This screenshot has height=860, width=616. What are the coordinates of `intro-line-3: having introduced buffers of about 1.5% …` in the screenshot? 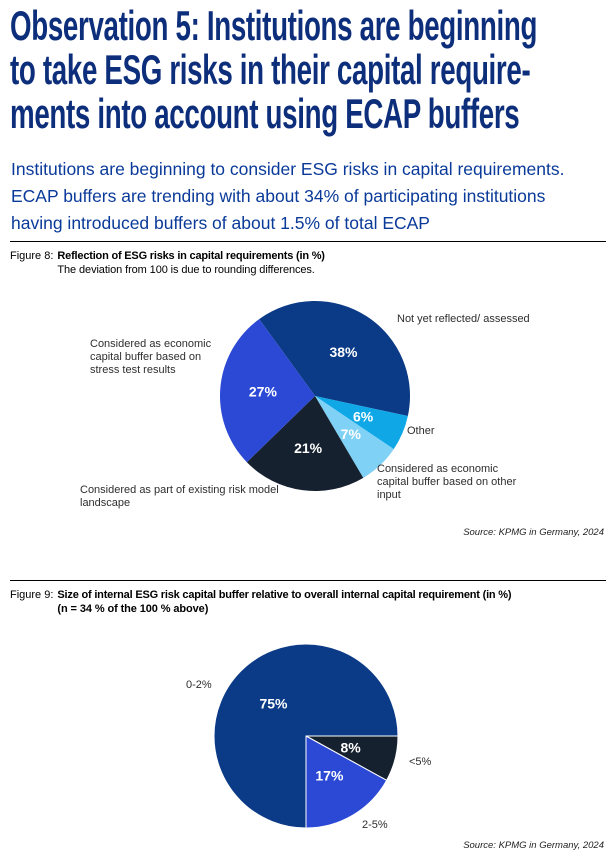 It's located at (220, 223).